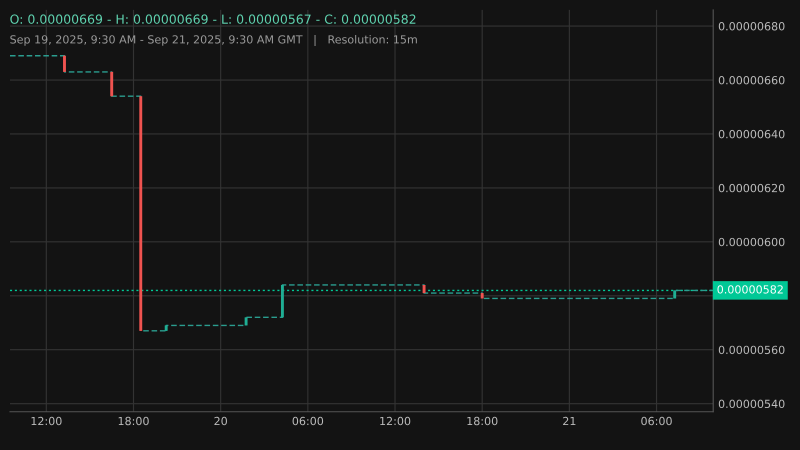 This screenshot has height=450, width=800. Describe the element at coordinates (751, 188) in the screenshot. I see `y-tick-label: 0.00000620` at that location.